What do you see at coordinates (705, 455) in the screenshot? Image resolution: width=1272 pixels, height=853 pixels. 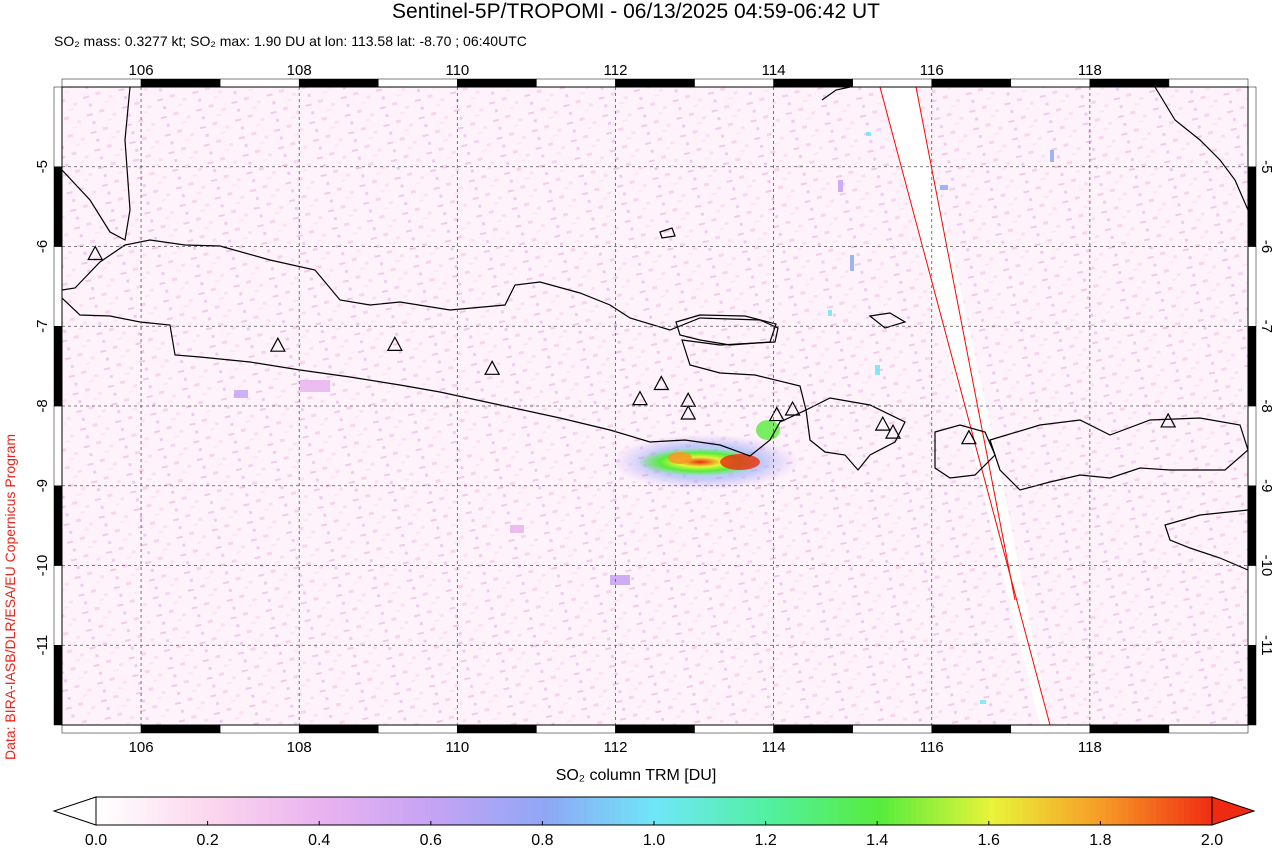 I see `so2-plume` at bounding box center [705, 455].